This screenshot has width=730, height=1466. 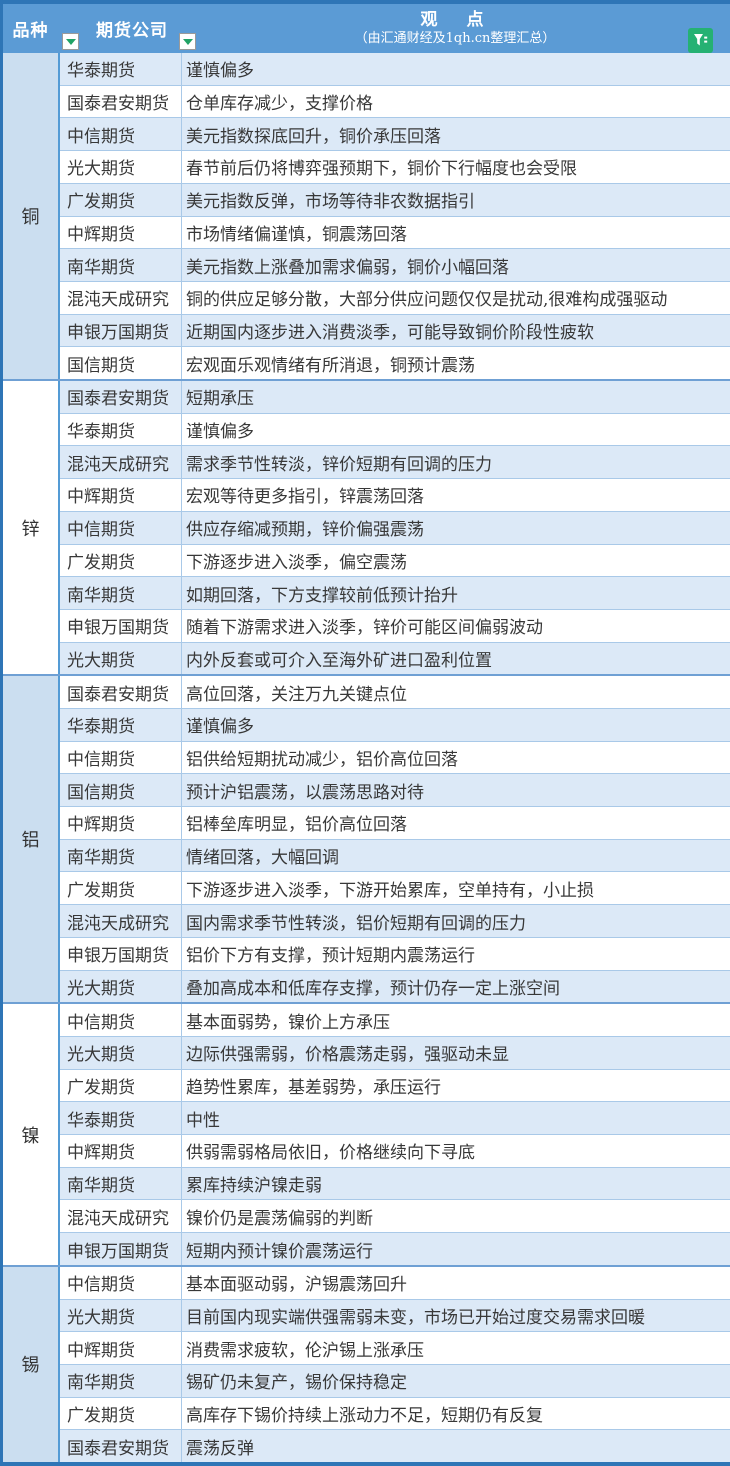 What do you see at coordinates (339, 660) in the screenshot?
I see `view-cell: 内外反套或可介入至海外矿进口盈利位置` at bounding box center [339, 660].